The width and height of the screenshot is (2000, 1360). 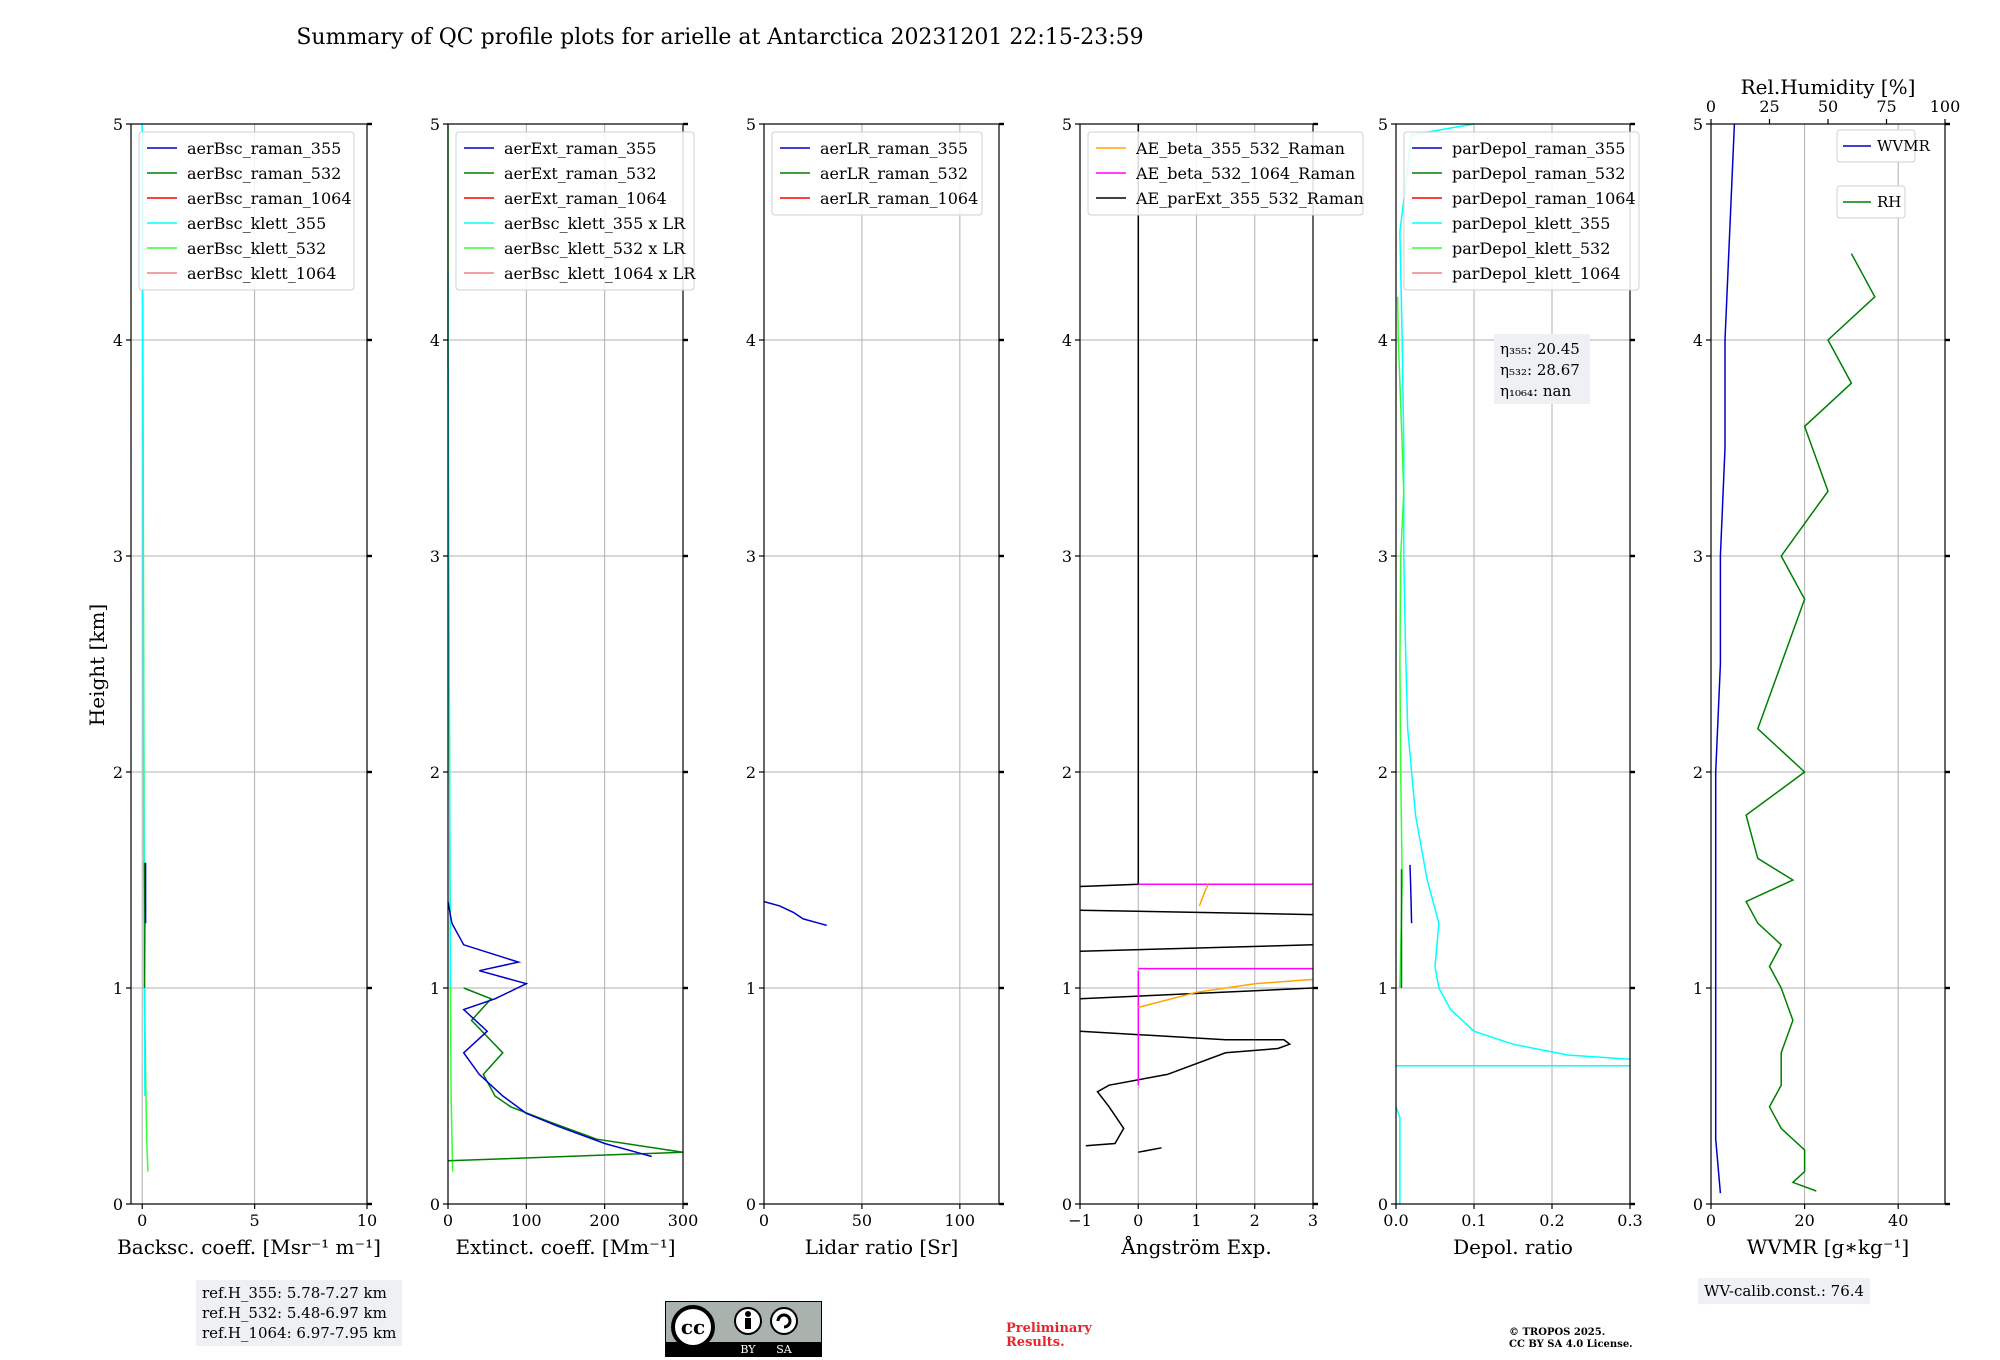 What do you see at coordinates (1513, 1247) in the screenshot?
I see `x-axis-label: Depol. ratio` at bounding box center [1513, 1247].